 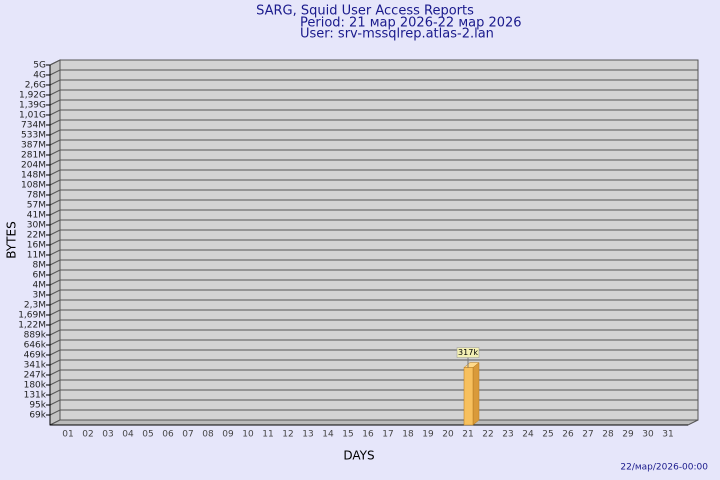 I want to click on x-tick-label: 06, so click(x=168, y=435).